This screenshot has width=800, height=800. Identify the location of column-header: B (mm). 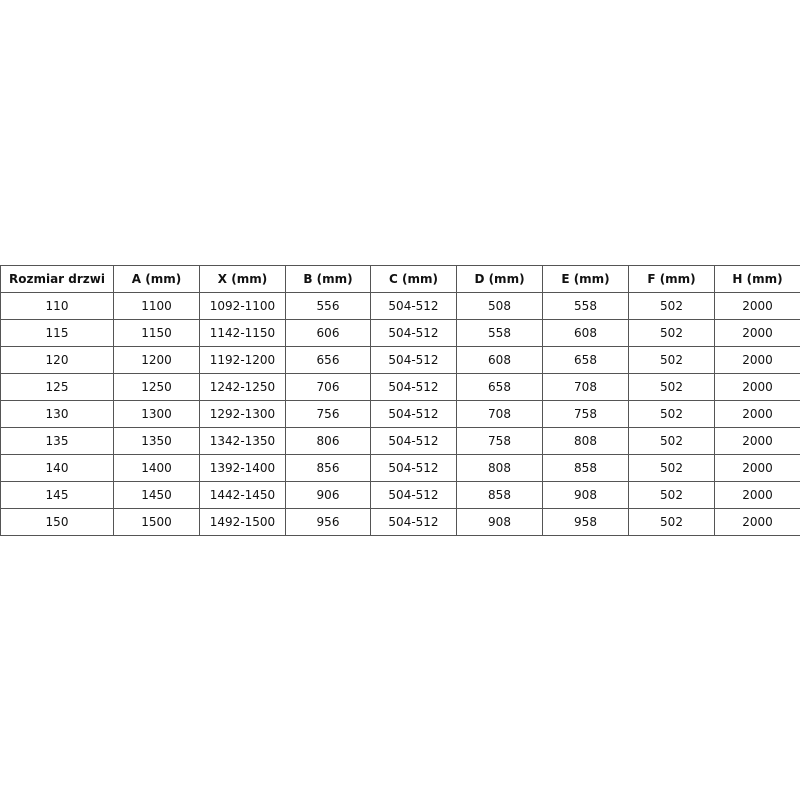
(328, 279).